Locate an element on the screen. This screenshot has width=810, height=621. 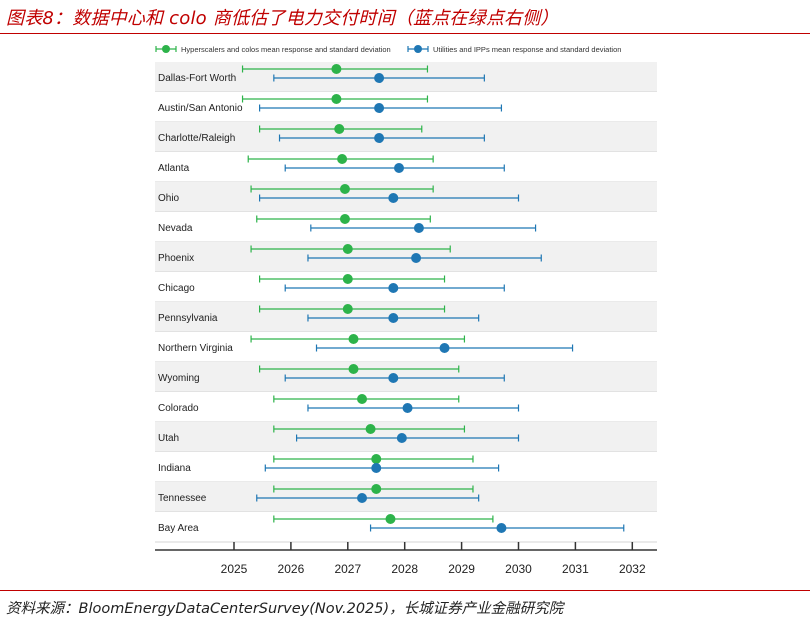
utility-legend-marker is located at coordinates (418, 49).